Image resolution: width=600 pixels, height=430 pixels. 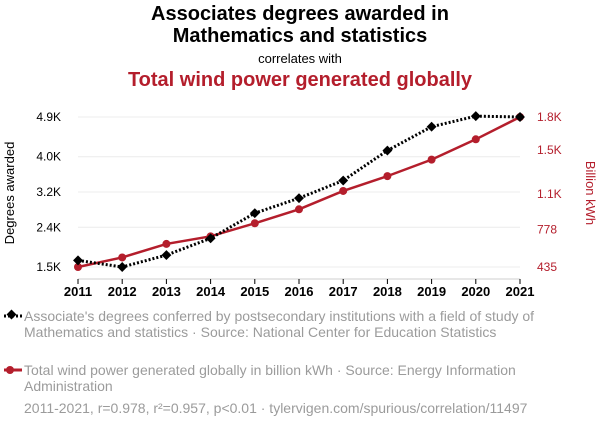 I want to click on left-tick-label-4: 4.9K, so click(x=48, y=117).